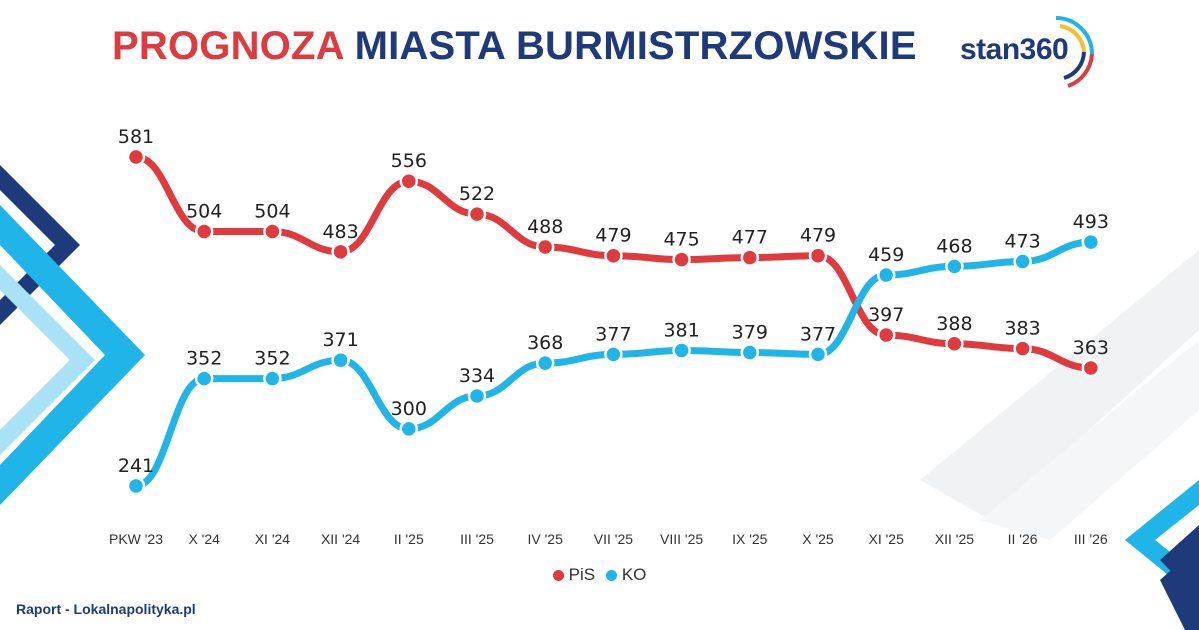 The image size is (1199, 630). Describe the element at coordinates (1074, 52) in the screenshot. I see `logo-arcs-icon` at that location.